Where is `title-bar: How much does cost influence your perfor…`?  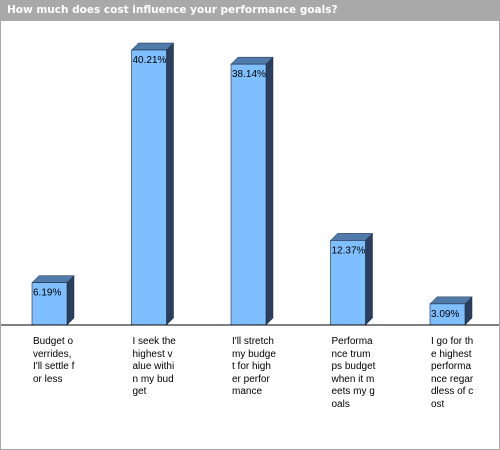 title-bar: How much does cost influence your perfor… is located at coordinates (250, 11).